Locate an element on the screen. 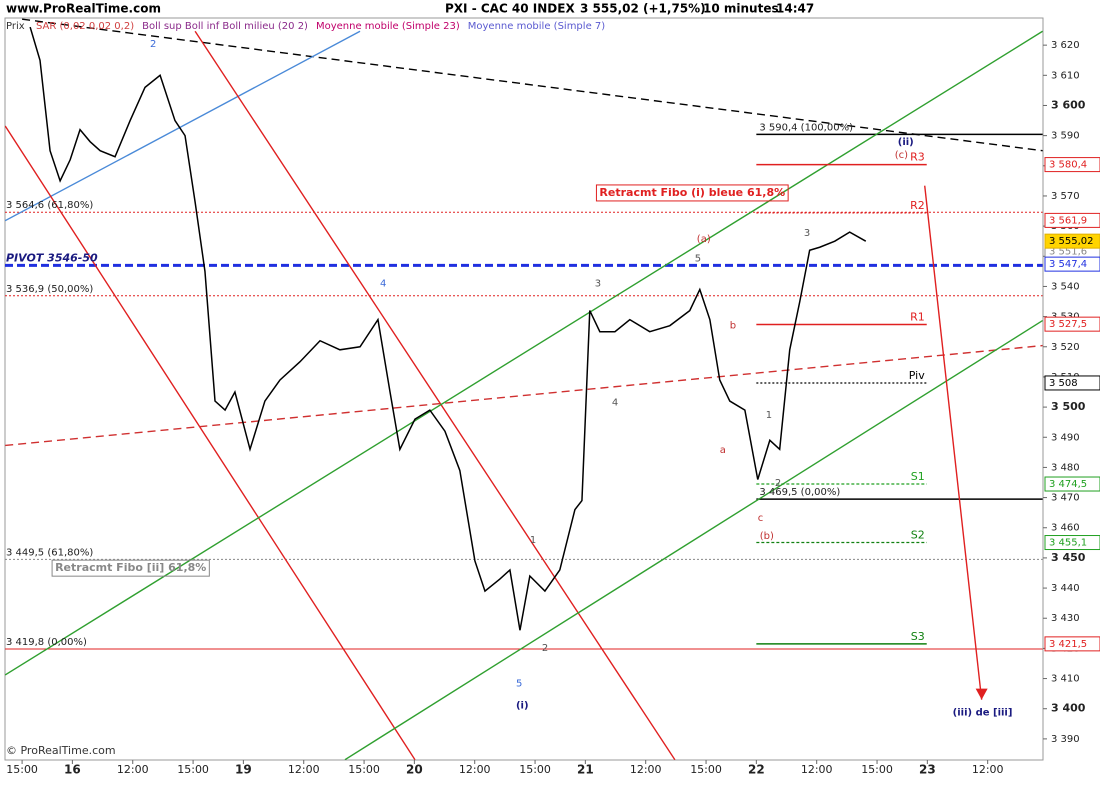  annotation: (i) is located at coordinates (522, 706).